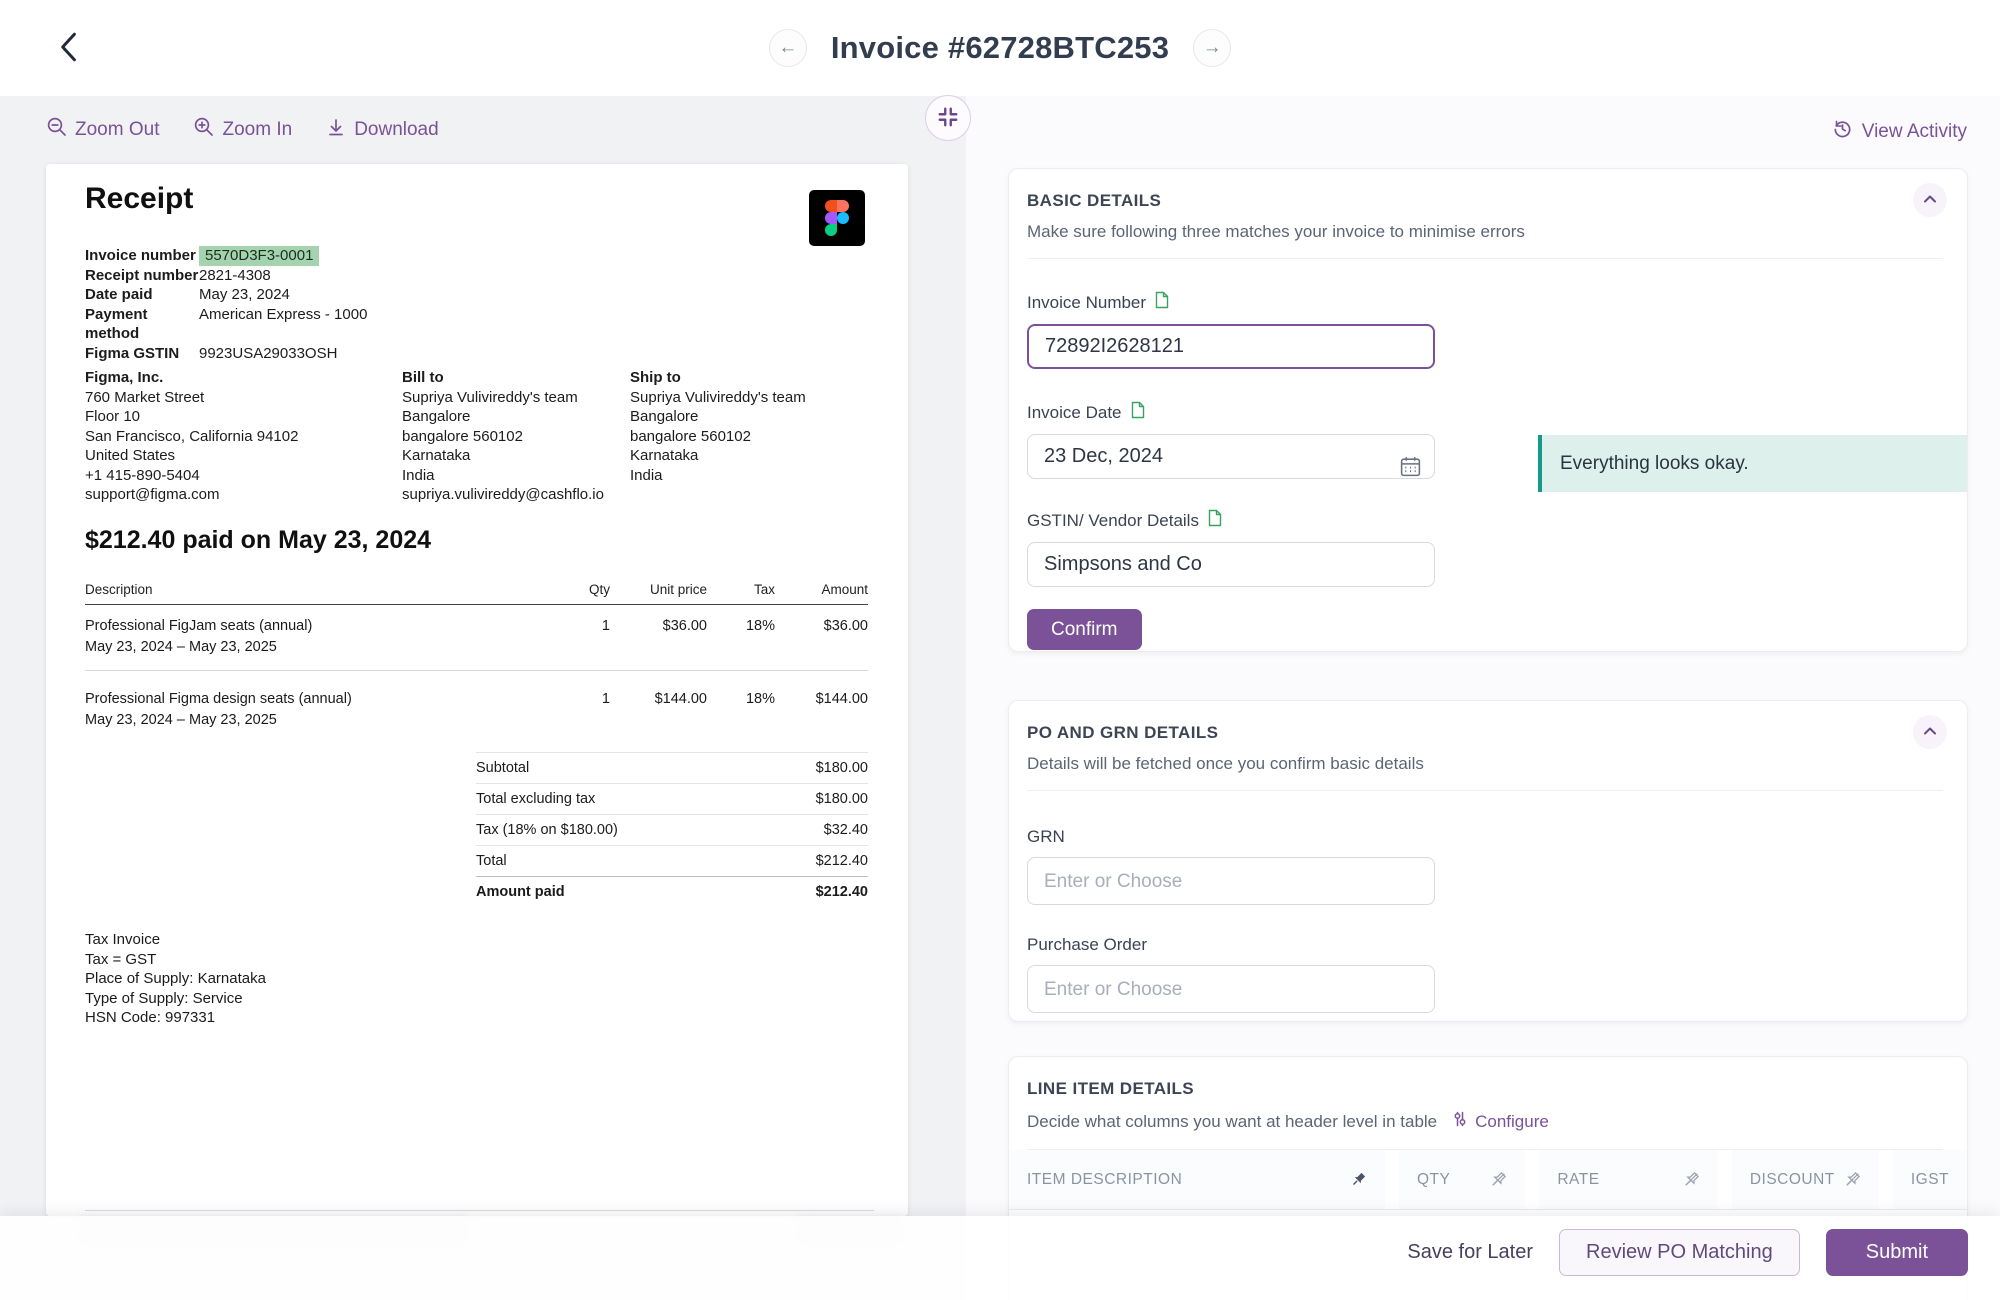 This screenshot has height=1300, width=2000. What do you see at coordinates (178, 275) in the screenshot?
I see `meta-row: Receipt number 2821-4308` at bounding box center [178, 275].